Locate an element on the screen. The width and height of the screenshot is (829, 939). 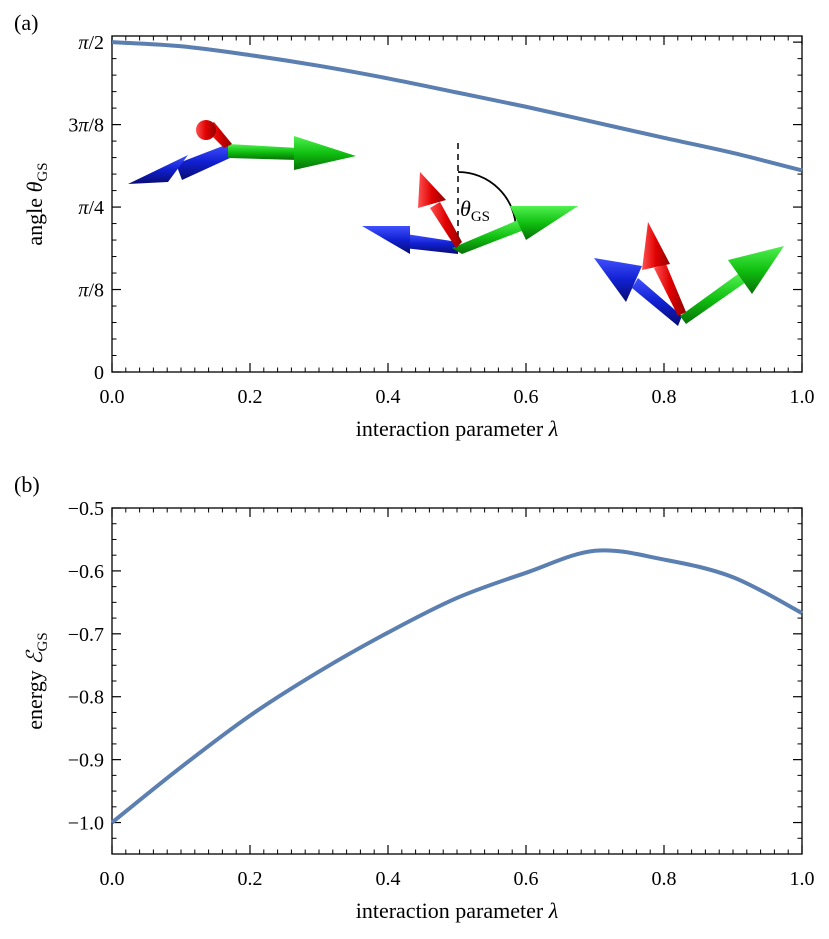
orientation-inset-2: θGS is located at coordinates (470, 198).